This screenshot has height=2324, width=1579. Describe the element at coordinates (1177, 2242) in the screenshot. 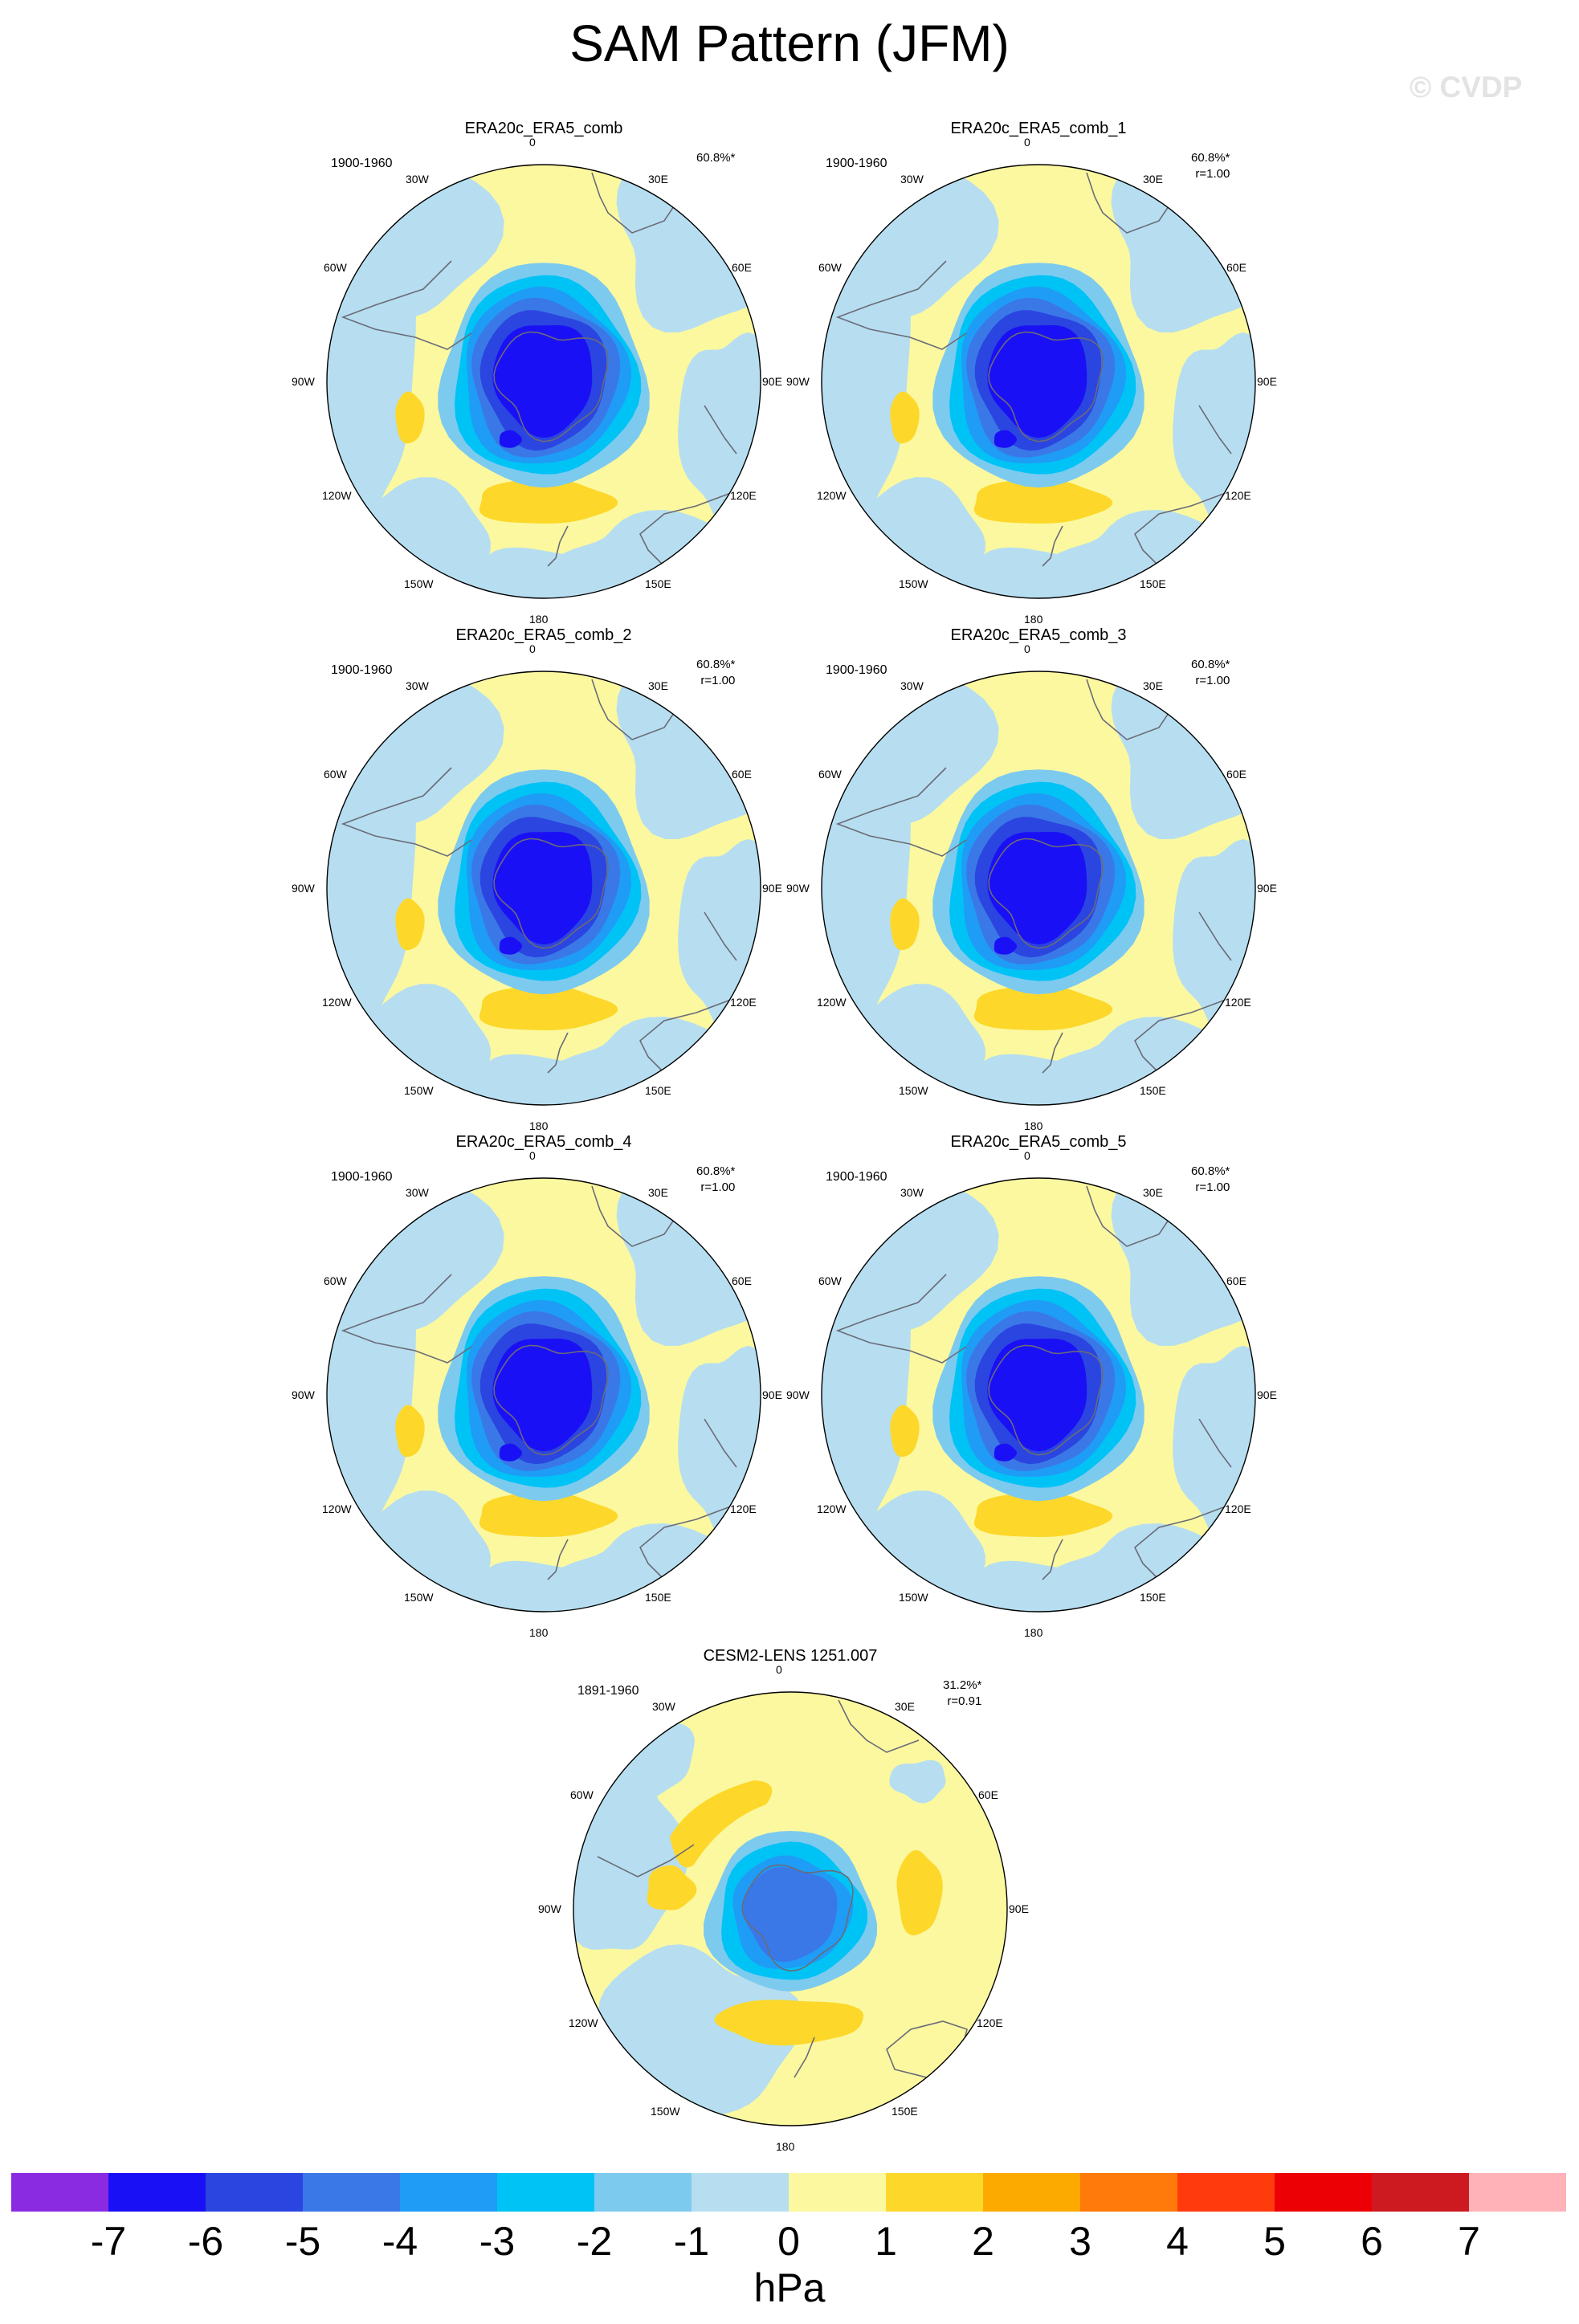

I see `colorbar-tick-label: 4` at that location.